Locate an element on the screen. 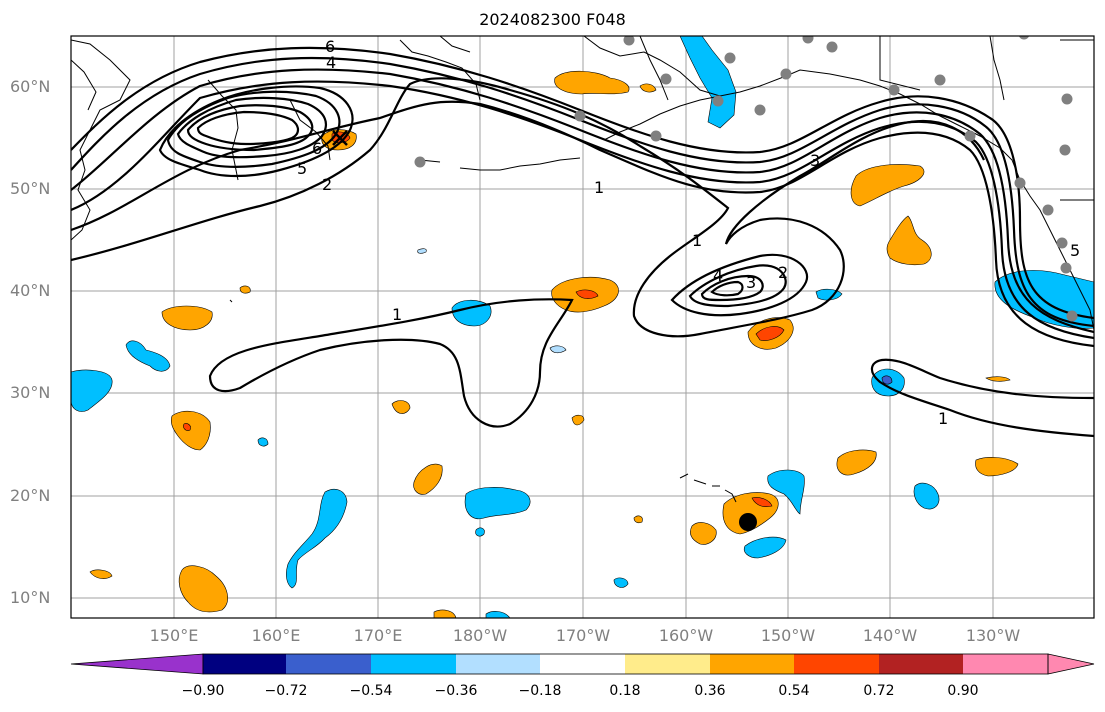  colorbar-tick-label: 0.18 is located at coordinates (625, 691).